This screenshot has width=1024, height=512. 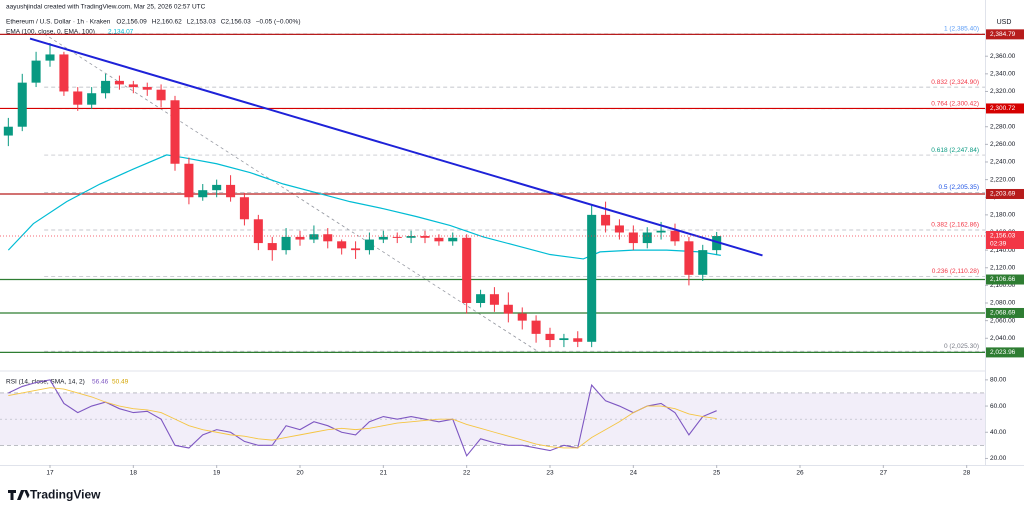 What do you see at coordinates (364, 207) in the screenshot?
I see `ema-line` at bounding box center [364, 207].